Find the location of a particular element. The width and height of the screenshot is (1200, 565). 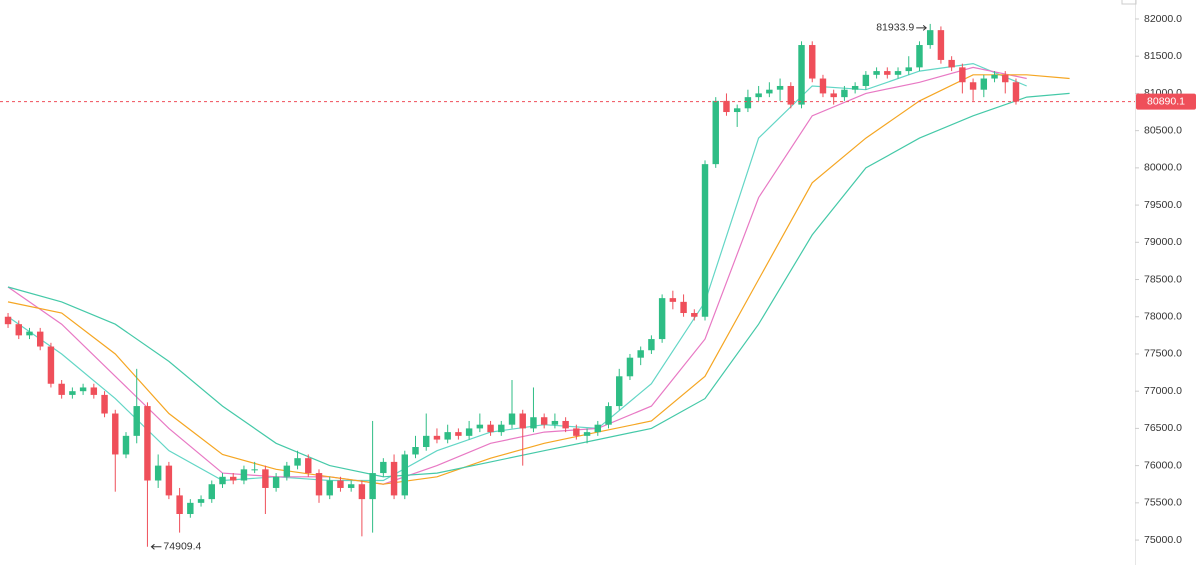

last-price-box is located at coordinates (1166, 101).